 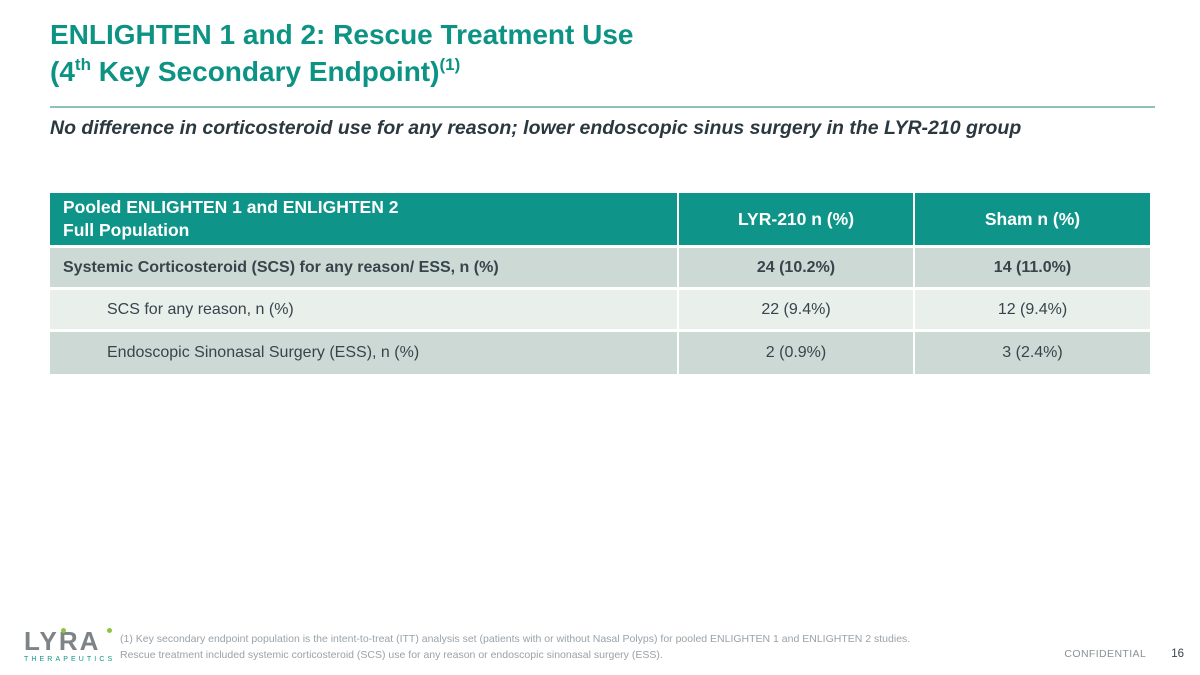 I want to click on row-value-sham: 3 (2.4%), so click(x=1031, y=353).